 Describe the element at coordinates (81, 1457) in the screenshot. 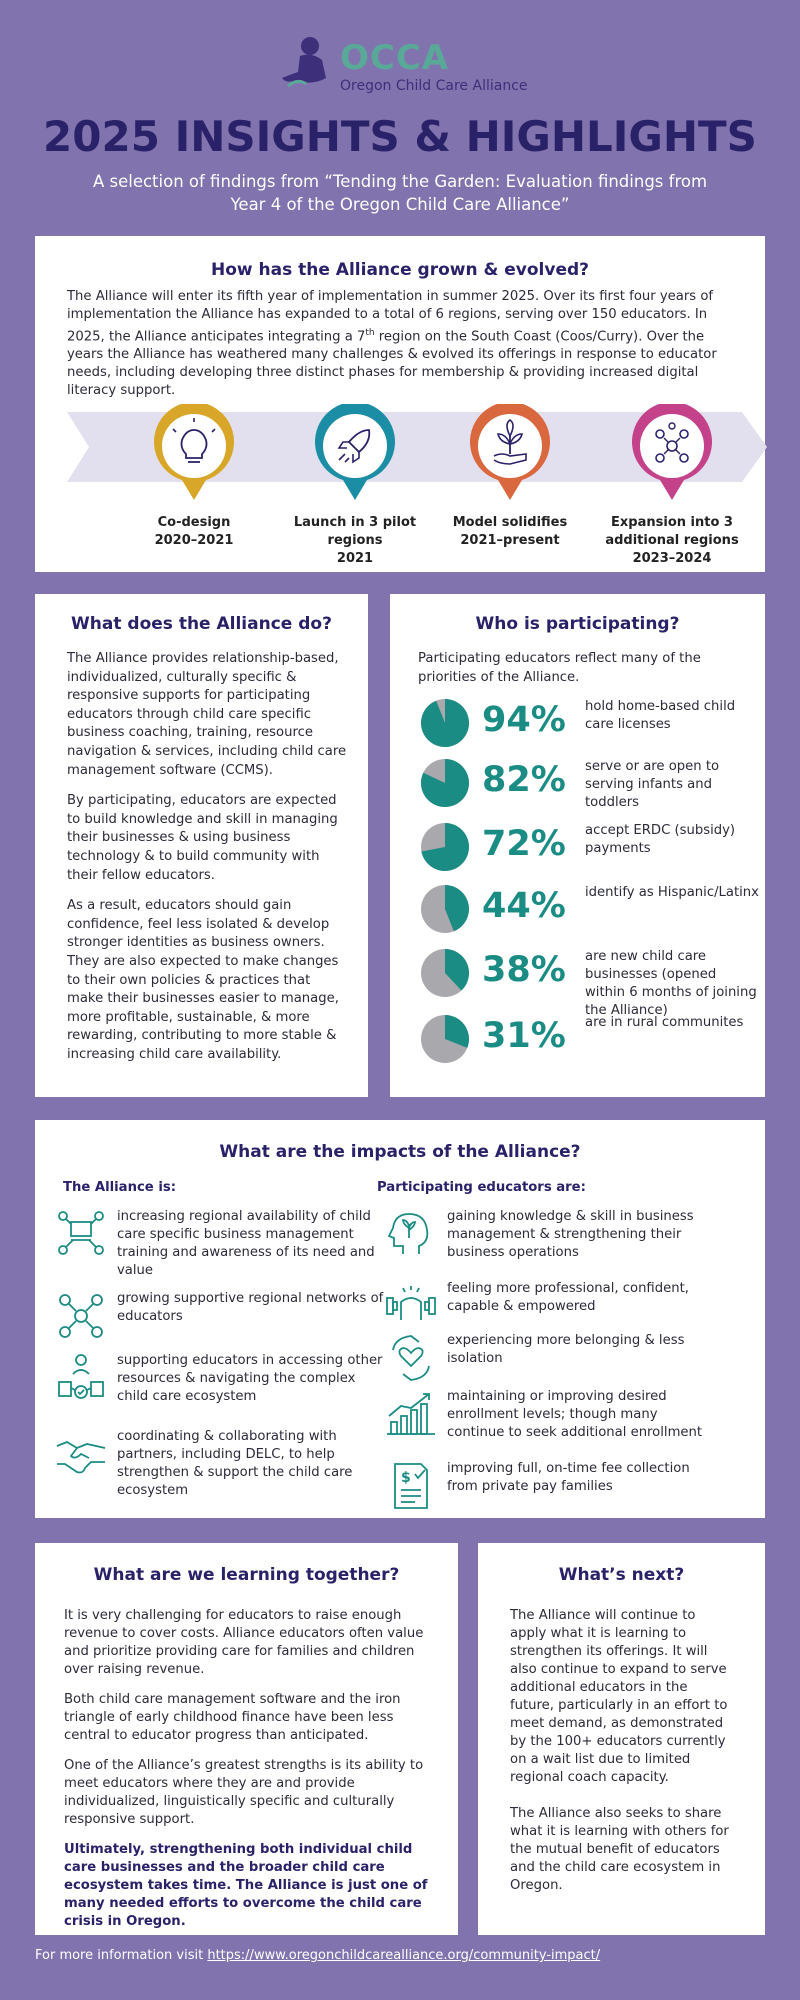

I see `handshake-icon` at that location.